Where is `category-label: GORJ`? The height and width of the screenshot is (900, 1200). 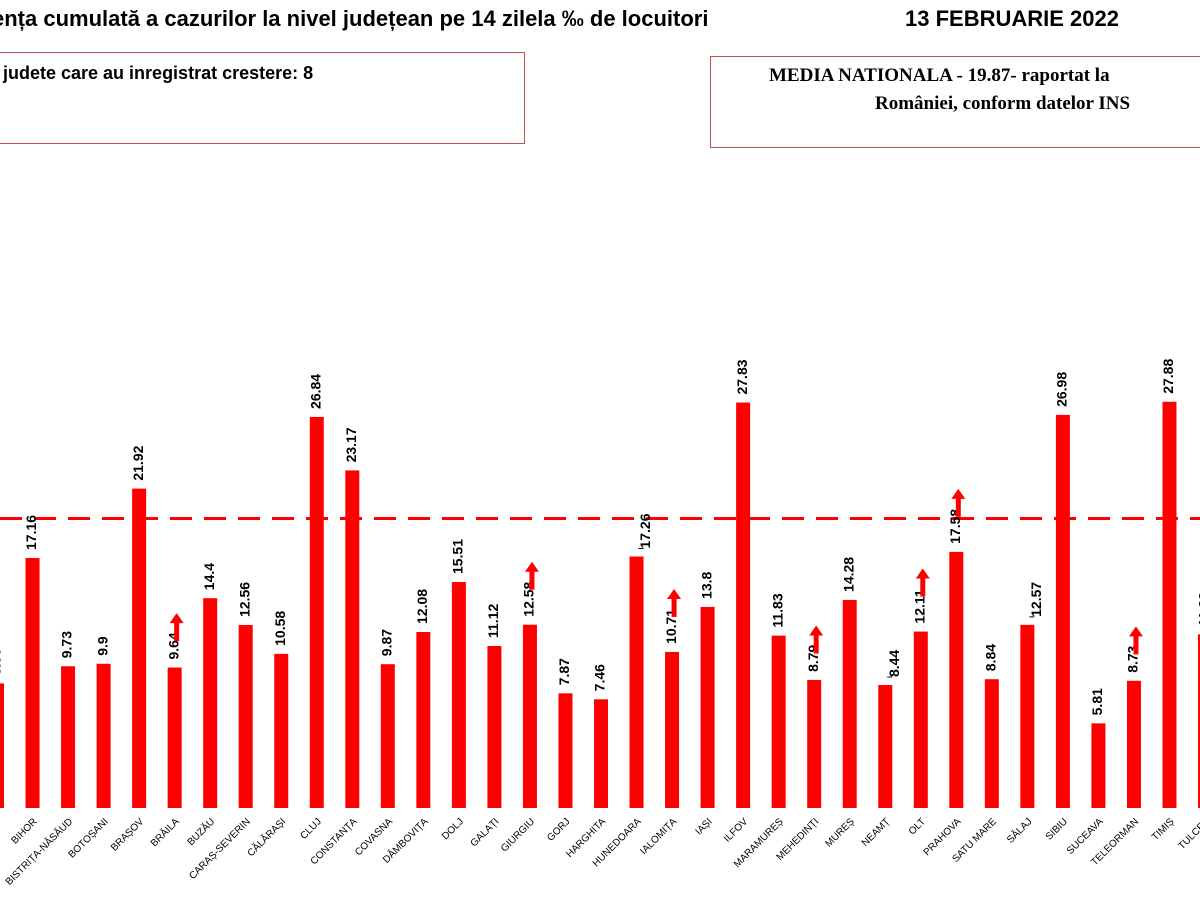 category-label: GORJ is located at coordinates (558, 829).